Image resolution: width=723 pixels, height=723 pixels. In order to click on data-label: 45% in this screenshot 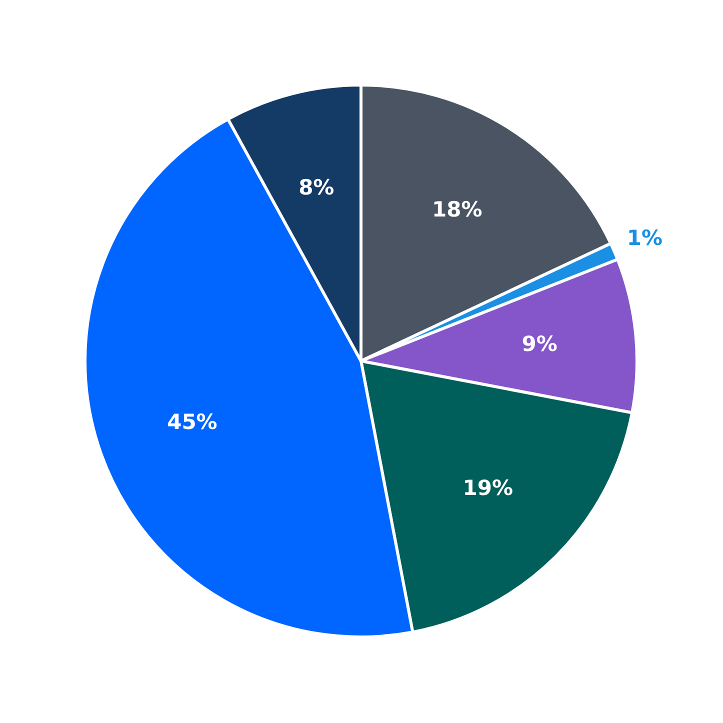, I will do `click(192, 422)`.